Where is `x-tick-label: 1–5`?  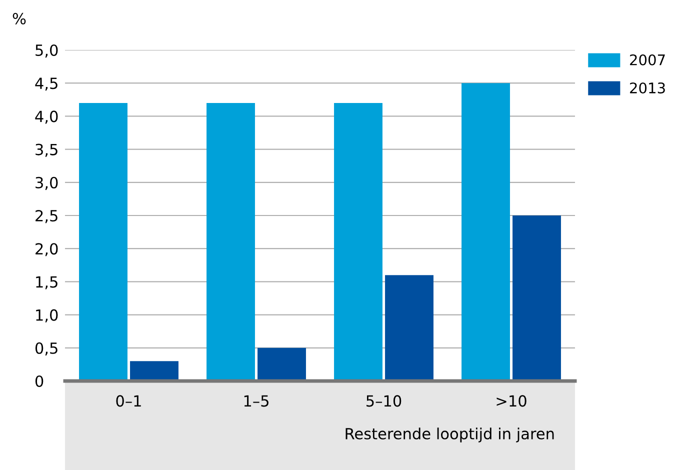
x-tick-label: 1–5 is located at coordinates (256, 401).